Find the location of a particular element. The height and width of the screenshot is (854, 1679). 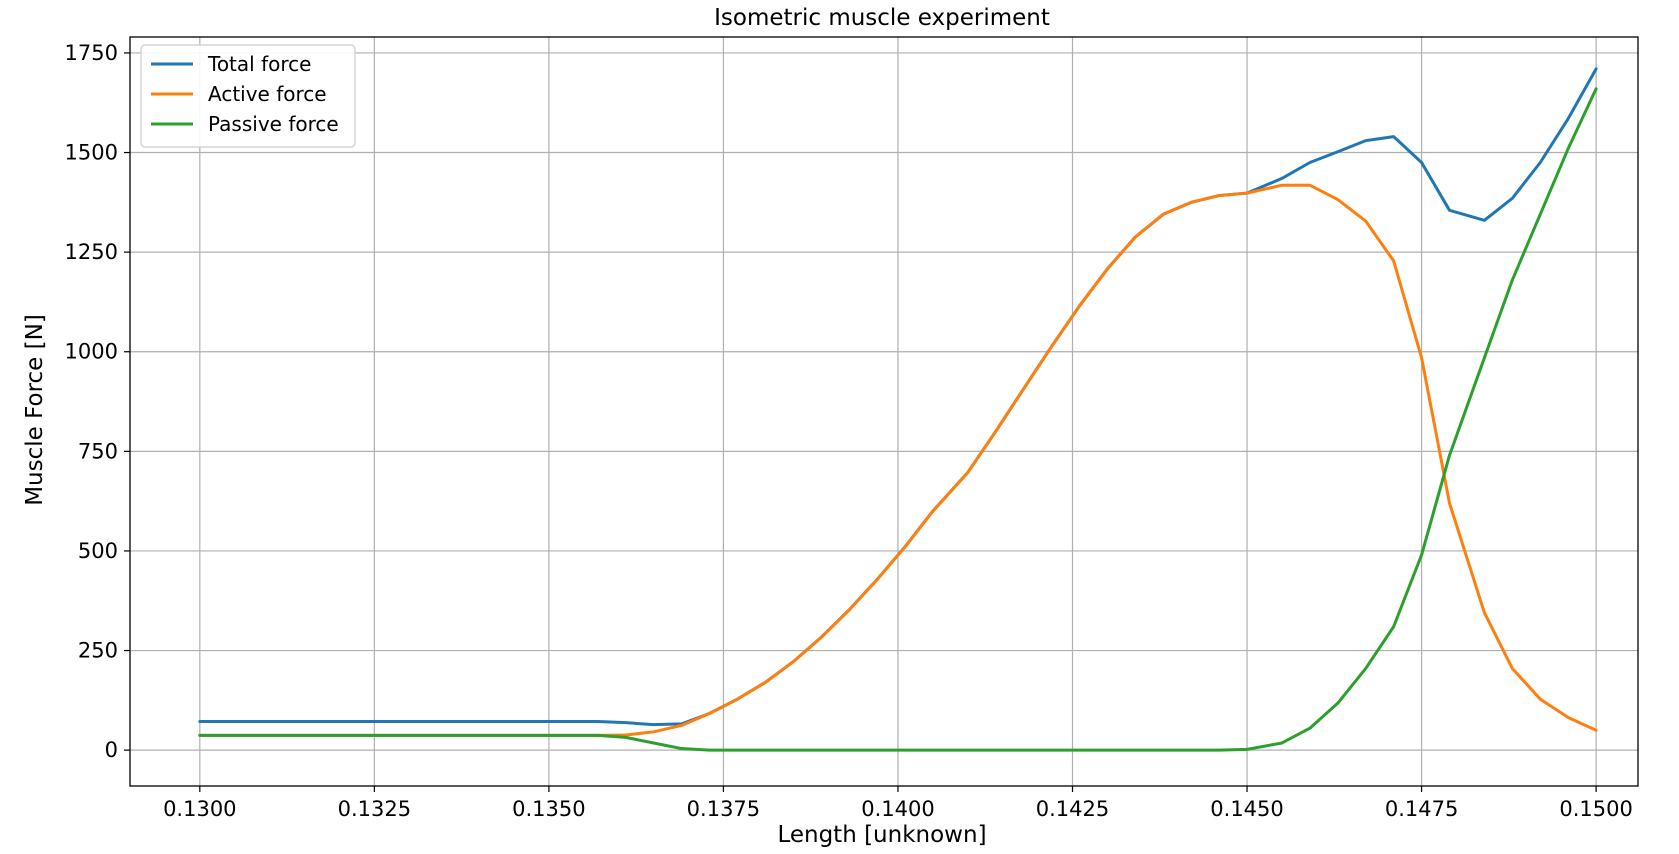

y-tick-label: 1000 is located at coordinates (91, 352).